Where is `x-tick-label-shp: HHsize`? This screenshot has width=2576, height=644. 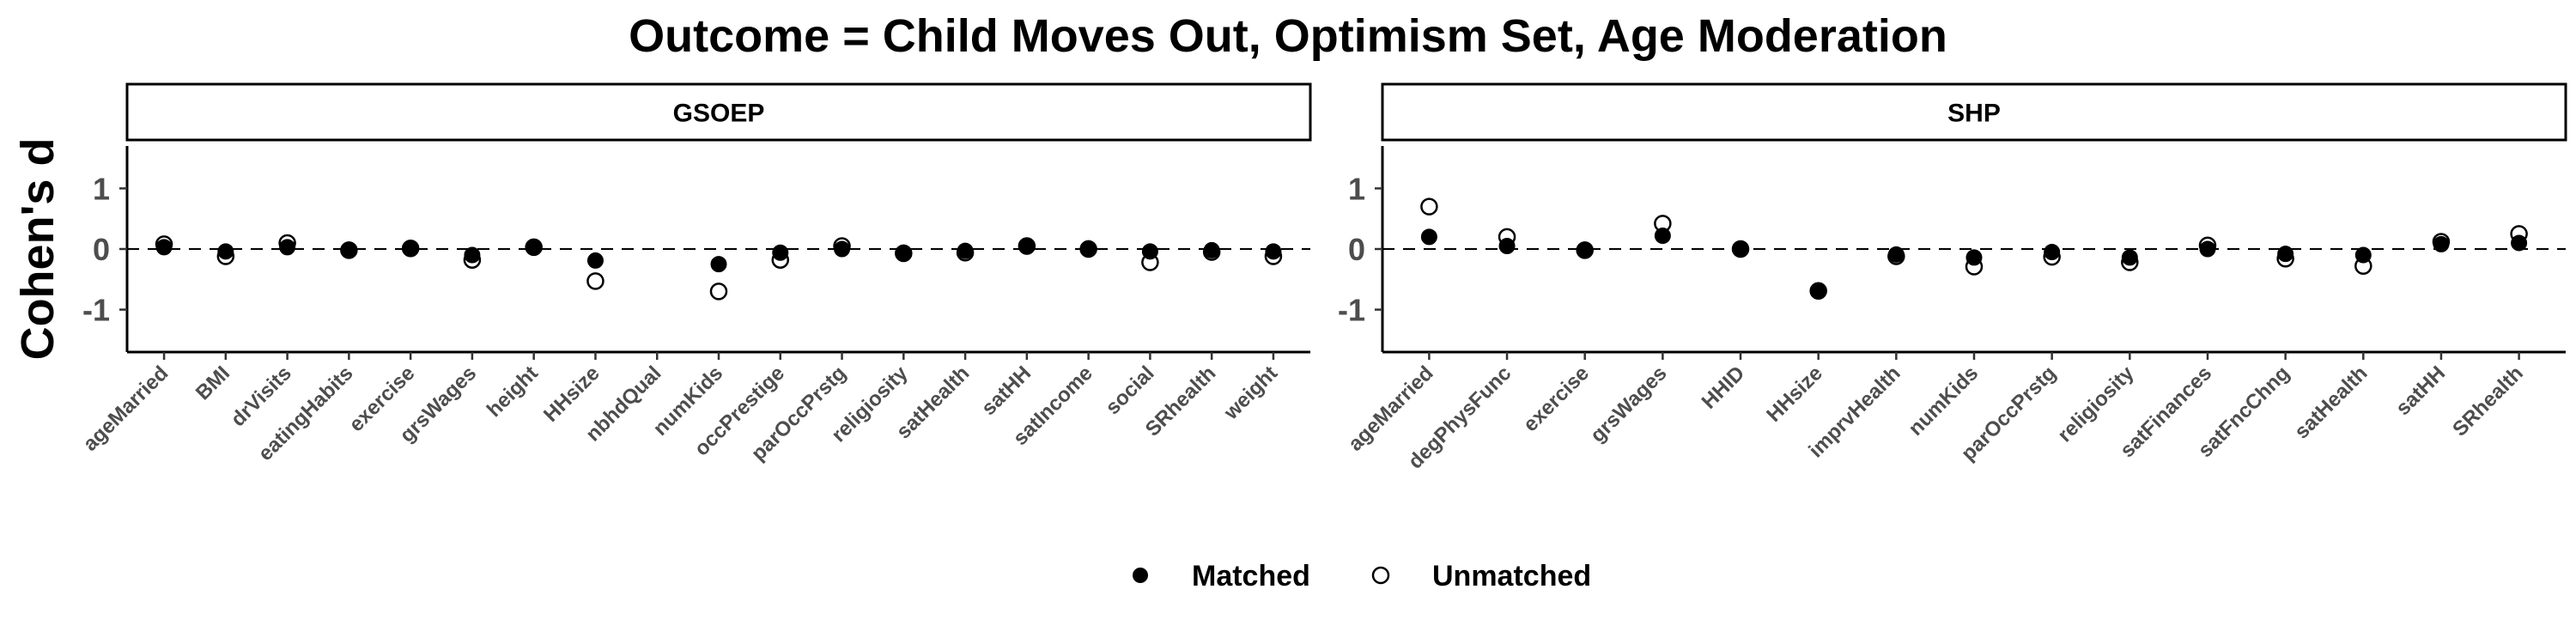
x-tick-label-shp: HHsize is located at coordinates (1794, 394).